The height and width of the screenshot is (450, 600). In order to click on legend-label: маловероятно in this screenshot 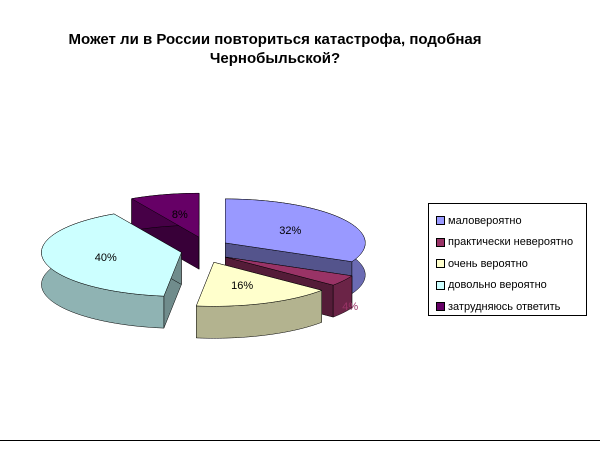, I will do `click(485, 220)`.